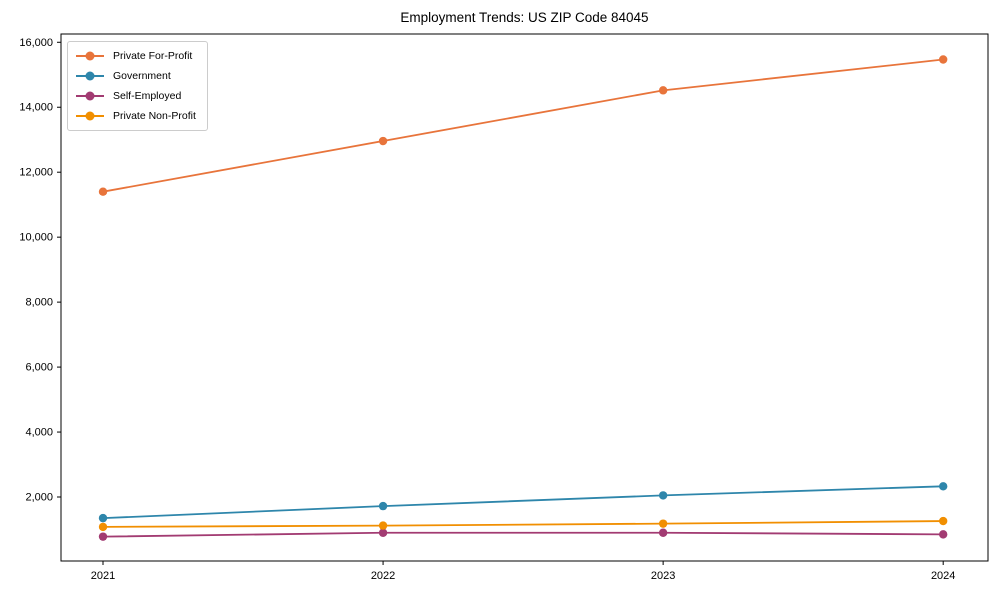 Image resolution: width=1000 pixels, height=600 pixels. Describe the element at coordinates (153, 55) in the screenshot. I see `legend-label: Private For-Profit` at that location.